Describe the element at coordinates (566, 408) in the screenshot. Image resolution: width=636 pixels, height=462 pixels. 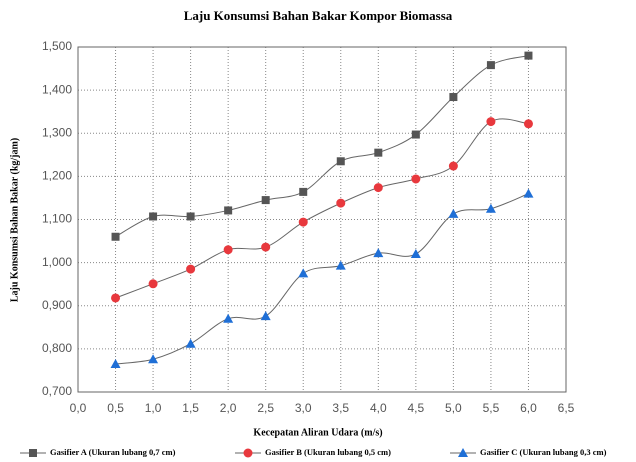
I see `x-tick-label: 6,5` at that location.